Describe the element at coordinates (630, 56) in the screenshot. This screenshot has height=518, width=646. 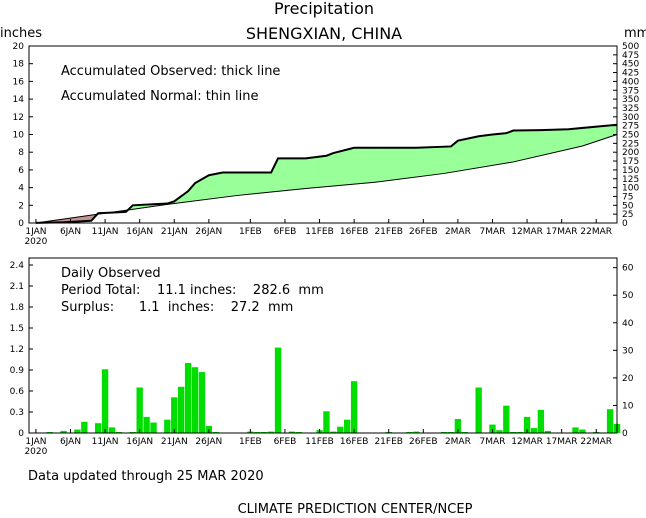
I see `right-tick-label: 475` at that location.